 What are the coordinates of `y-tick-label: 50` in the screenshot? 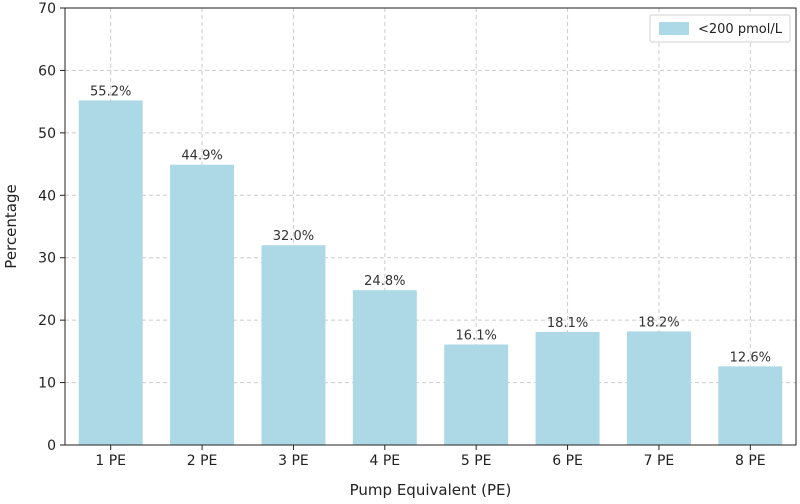 It's located at (47, 134).